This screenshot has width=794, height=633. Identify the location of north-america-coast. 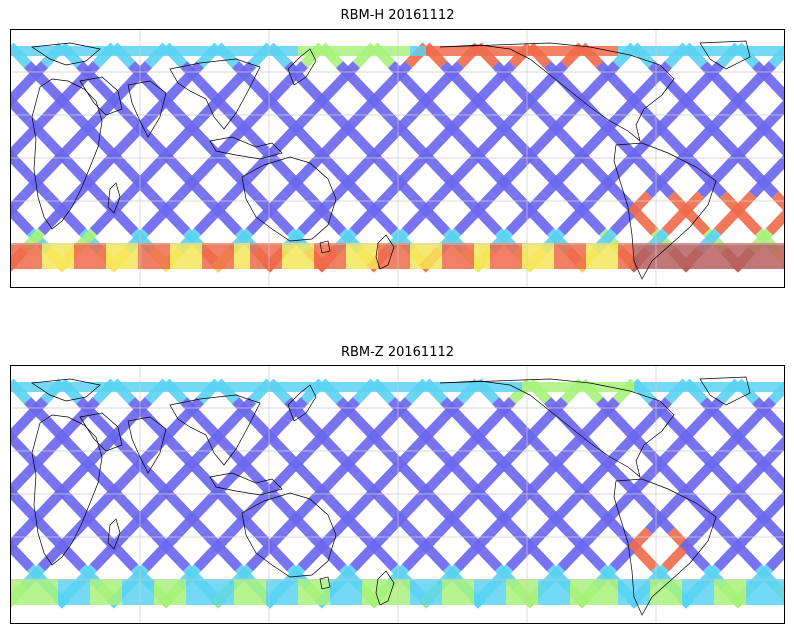
(557, 428).